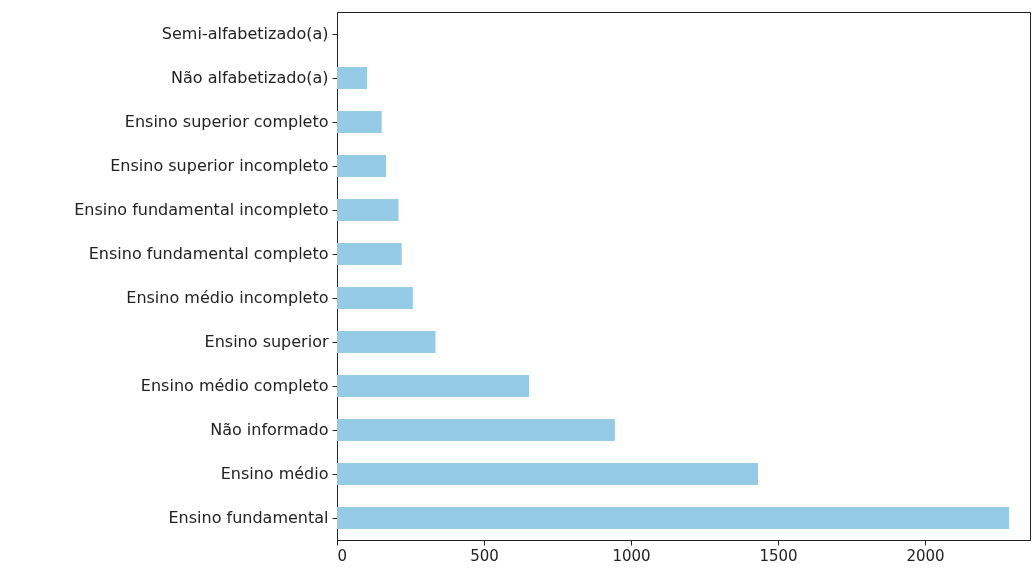  I want to click on y-tick-label: Ensino médio, so click(274, 473).